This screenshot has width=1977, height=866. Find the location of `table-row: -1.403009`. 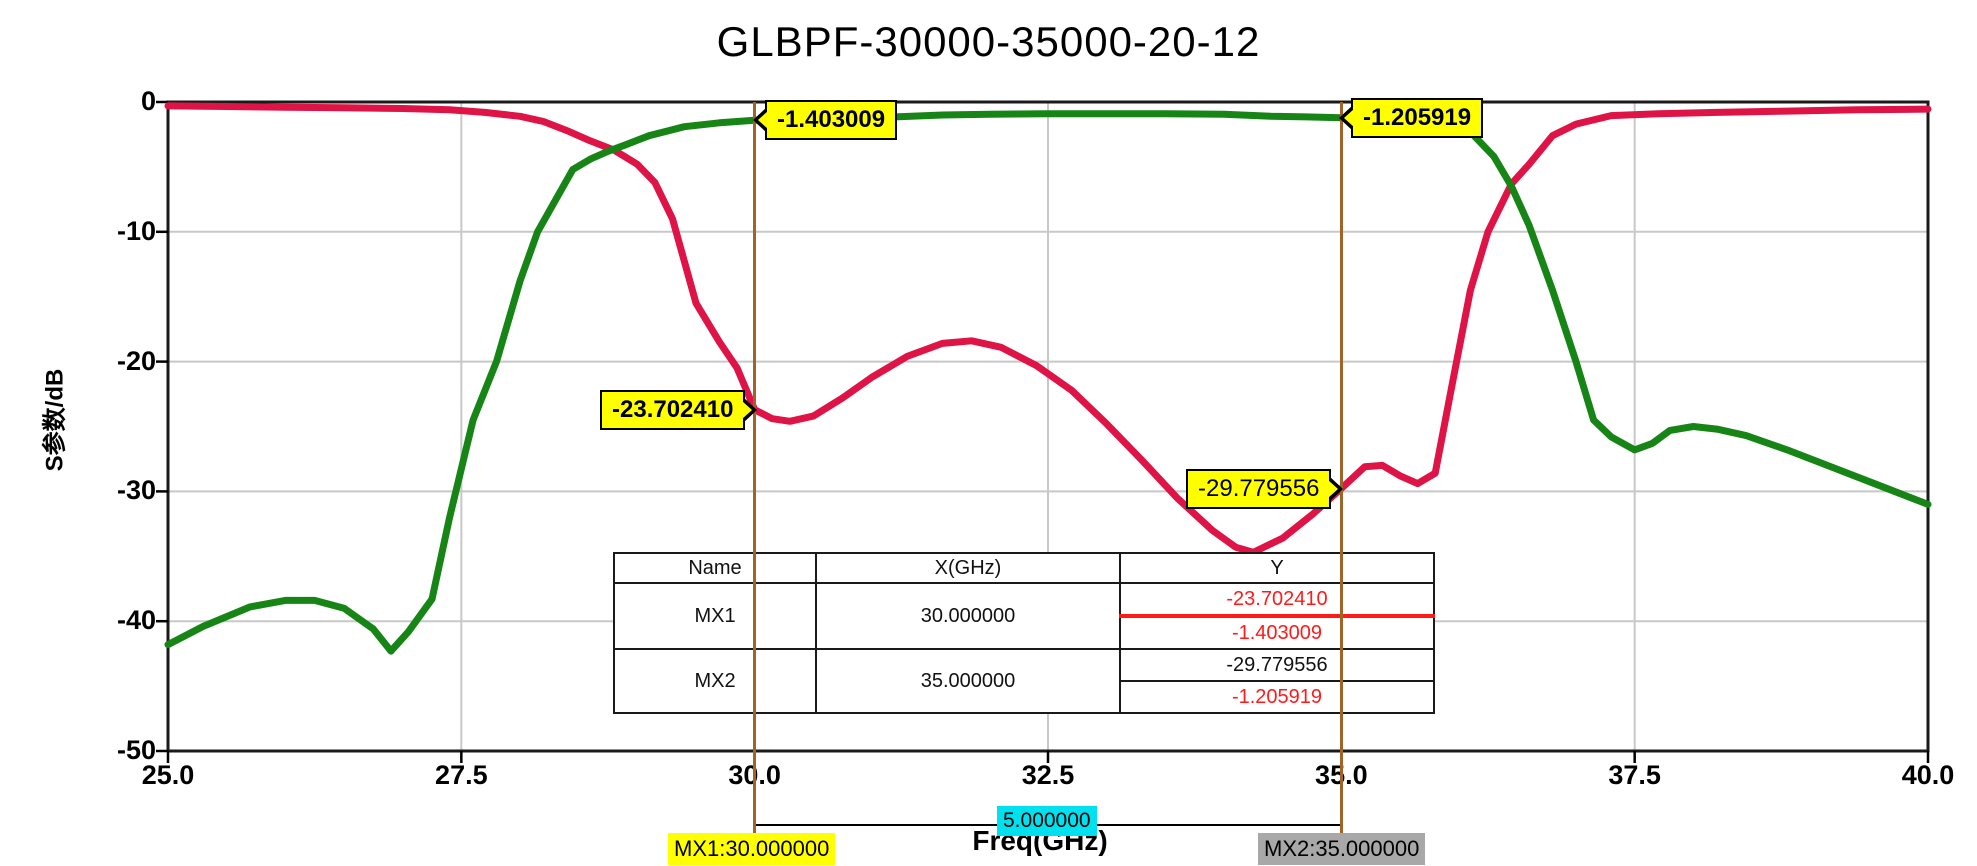

table-row: -1.403009 is located at coordinates (1024, 633).